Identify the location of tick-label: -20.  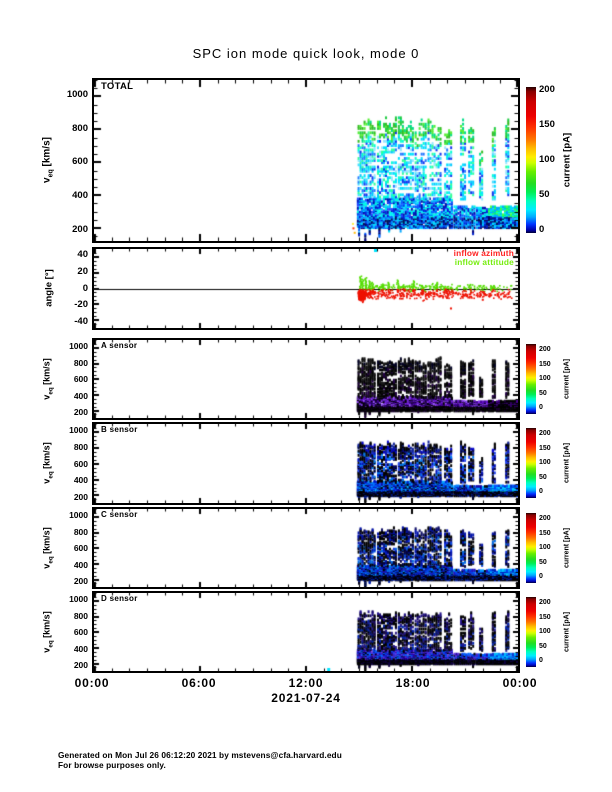
(81, 305).